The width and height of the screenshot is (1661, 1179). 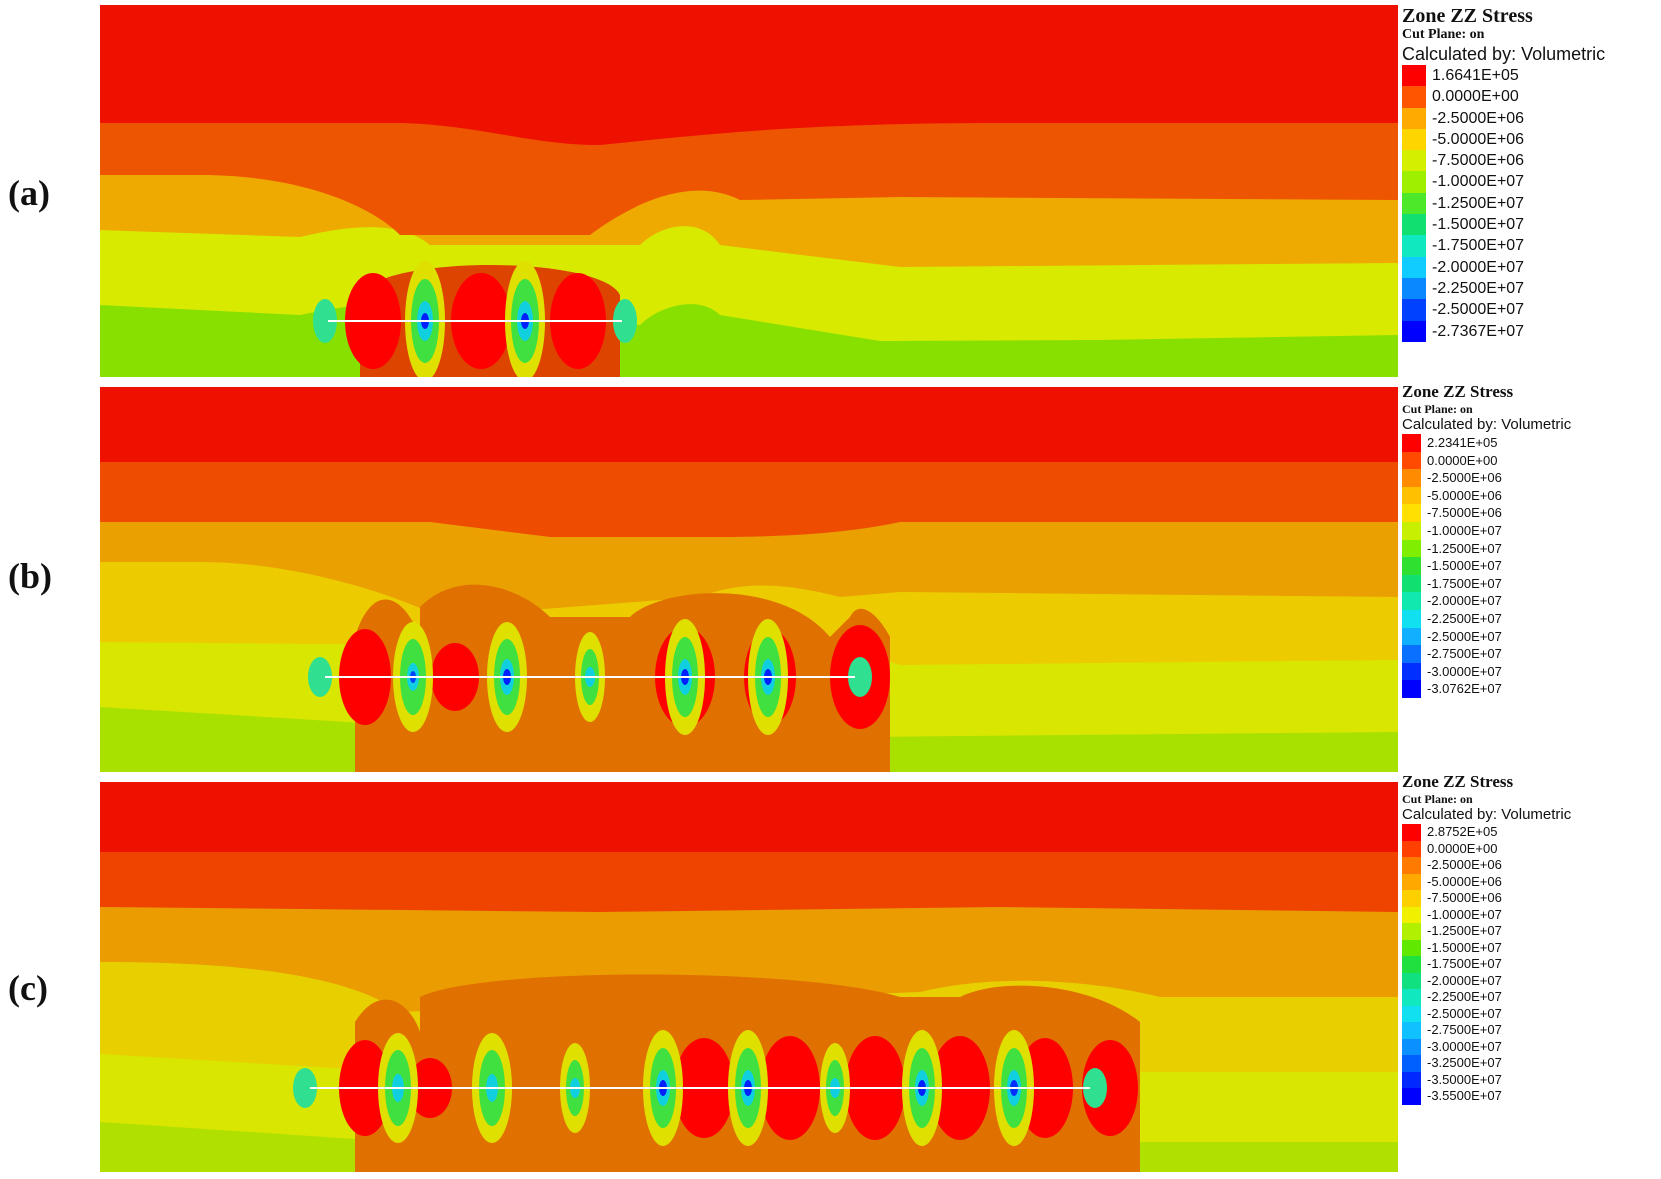 I want to click on legend-entry: -1.5000E+07, so click(x=1503, y=225).